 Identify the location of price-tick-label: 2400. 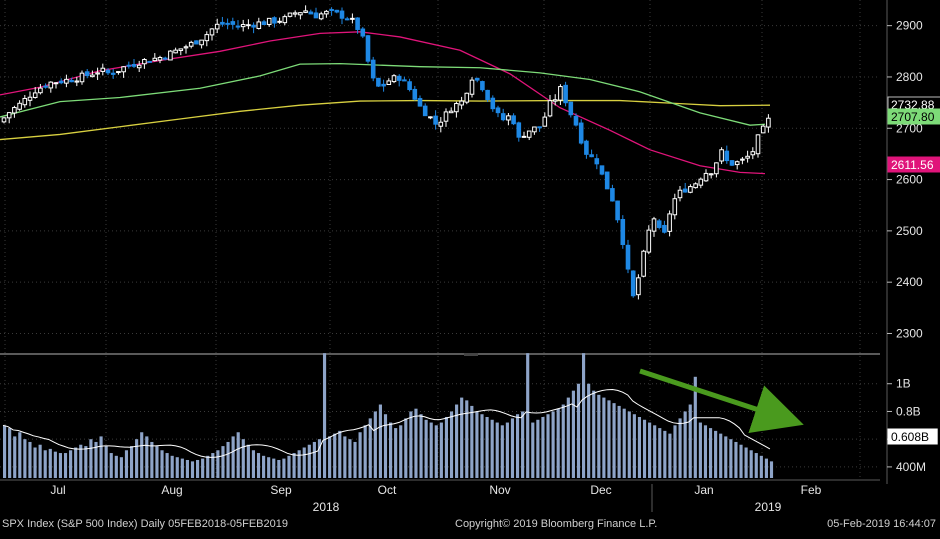
(909, 282).